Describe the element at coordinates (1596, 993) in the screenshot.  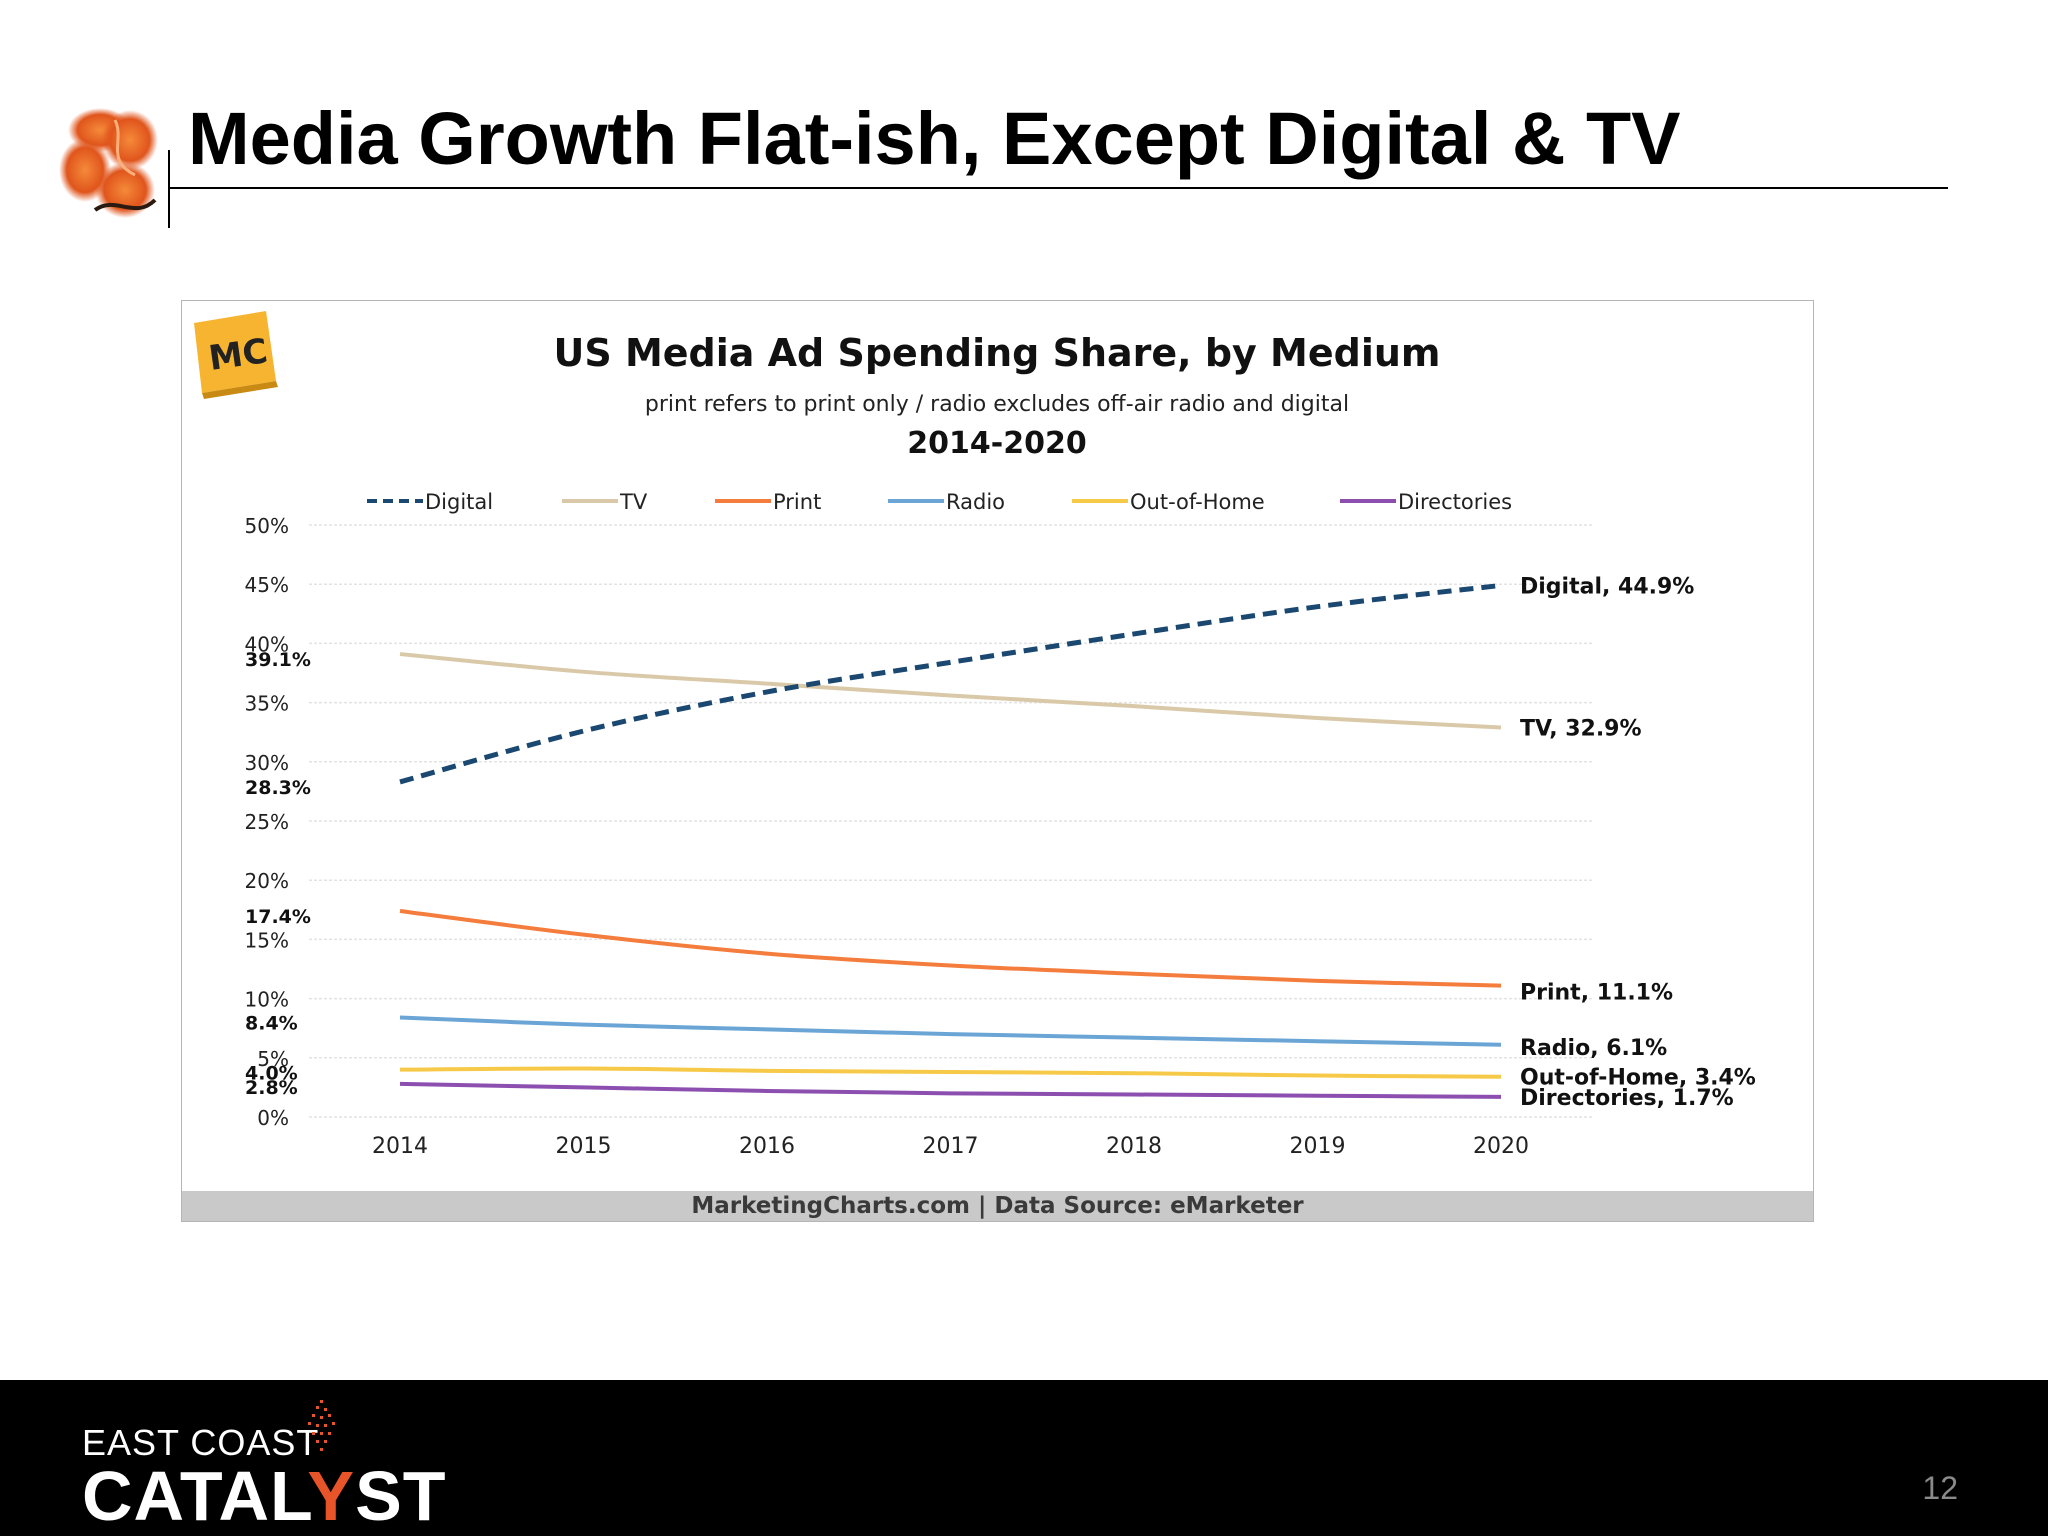
I see `end-value-label: Print, 11.1%` at that location.